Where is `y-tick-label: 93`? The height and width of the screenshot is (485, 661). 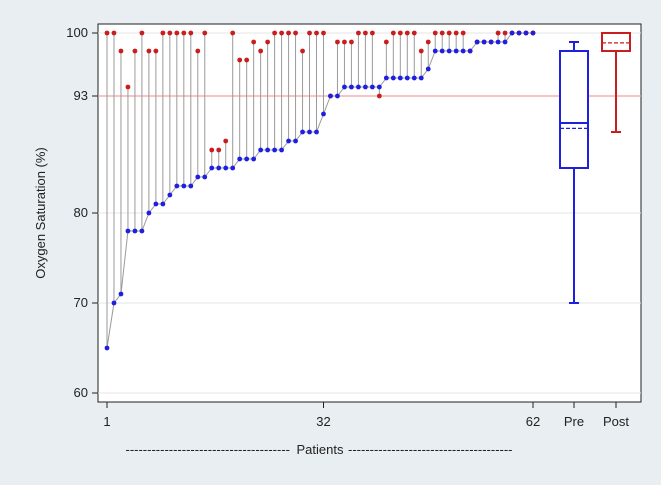 y-tick-label: 93 is located at coordinates (81, 95).